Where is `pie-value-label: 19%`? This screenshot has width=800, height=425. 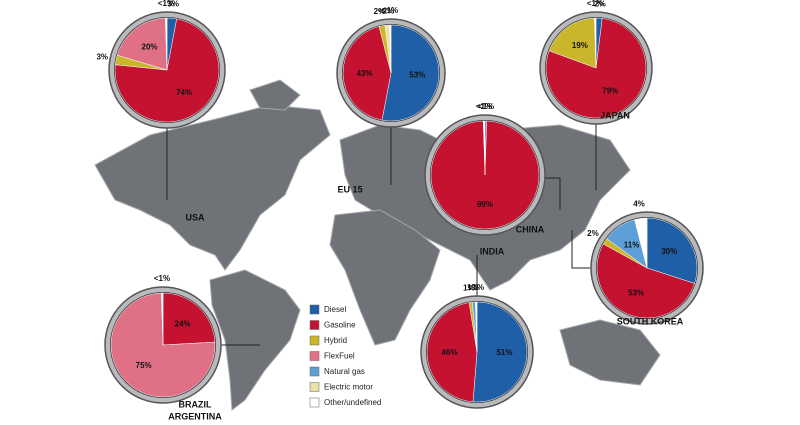
pie-value-label: 19% is located at coordinates (580, 45).